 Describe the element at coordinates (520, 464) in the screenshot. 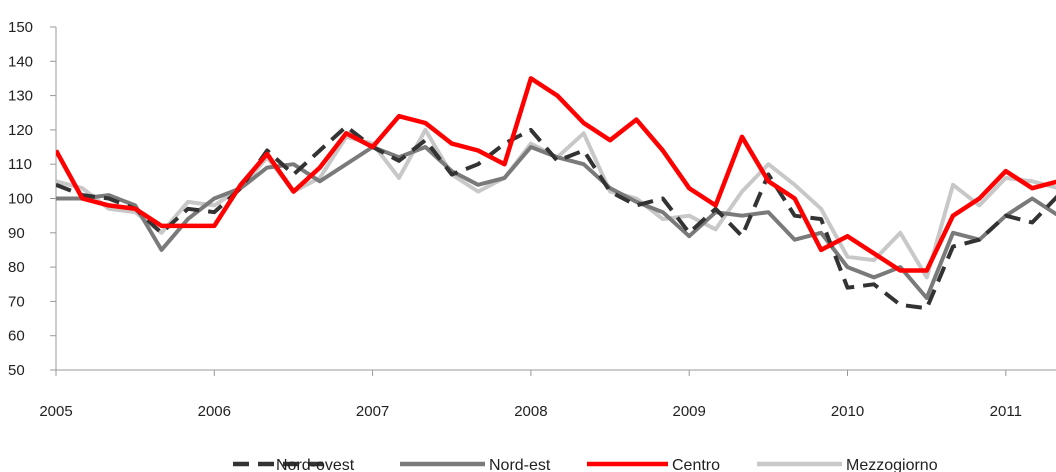

I see `legend-label: Nord-est` at that location.